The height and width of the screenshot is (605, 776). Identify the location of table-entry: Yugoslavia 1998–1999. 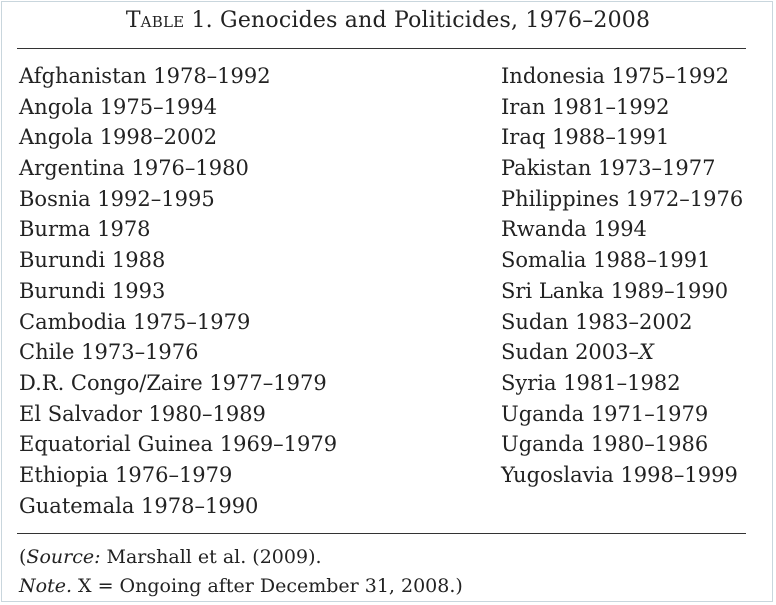
(619, 474).